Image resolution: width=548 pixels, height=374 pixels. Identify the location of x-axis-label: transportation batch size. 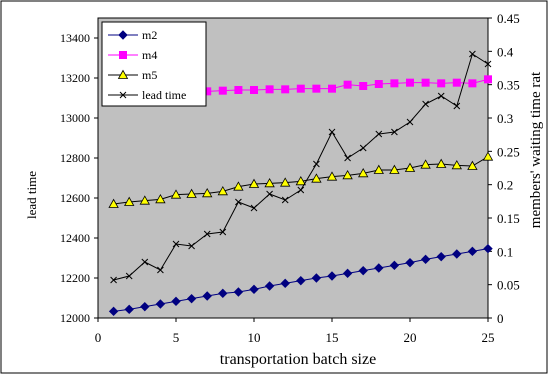
(298, 359).